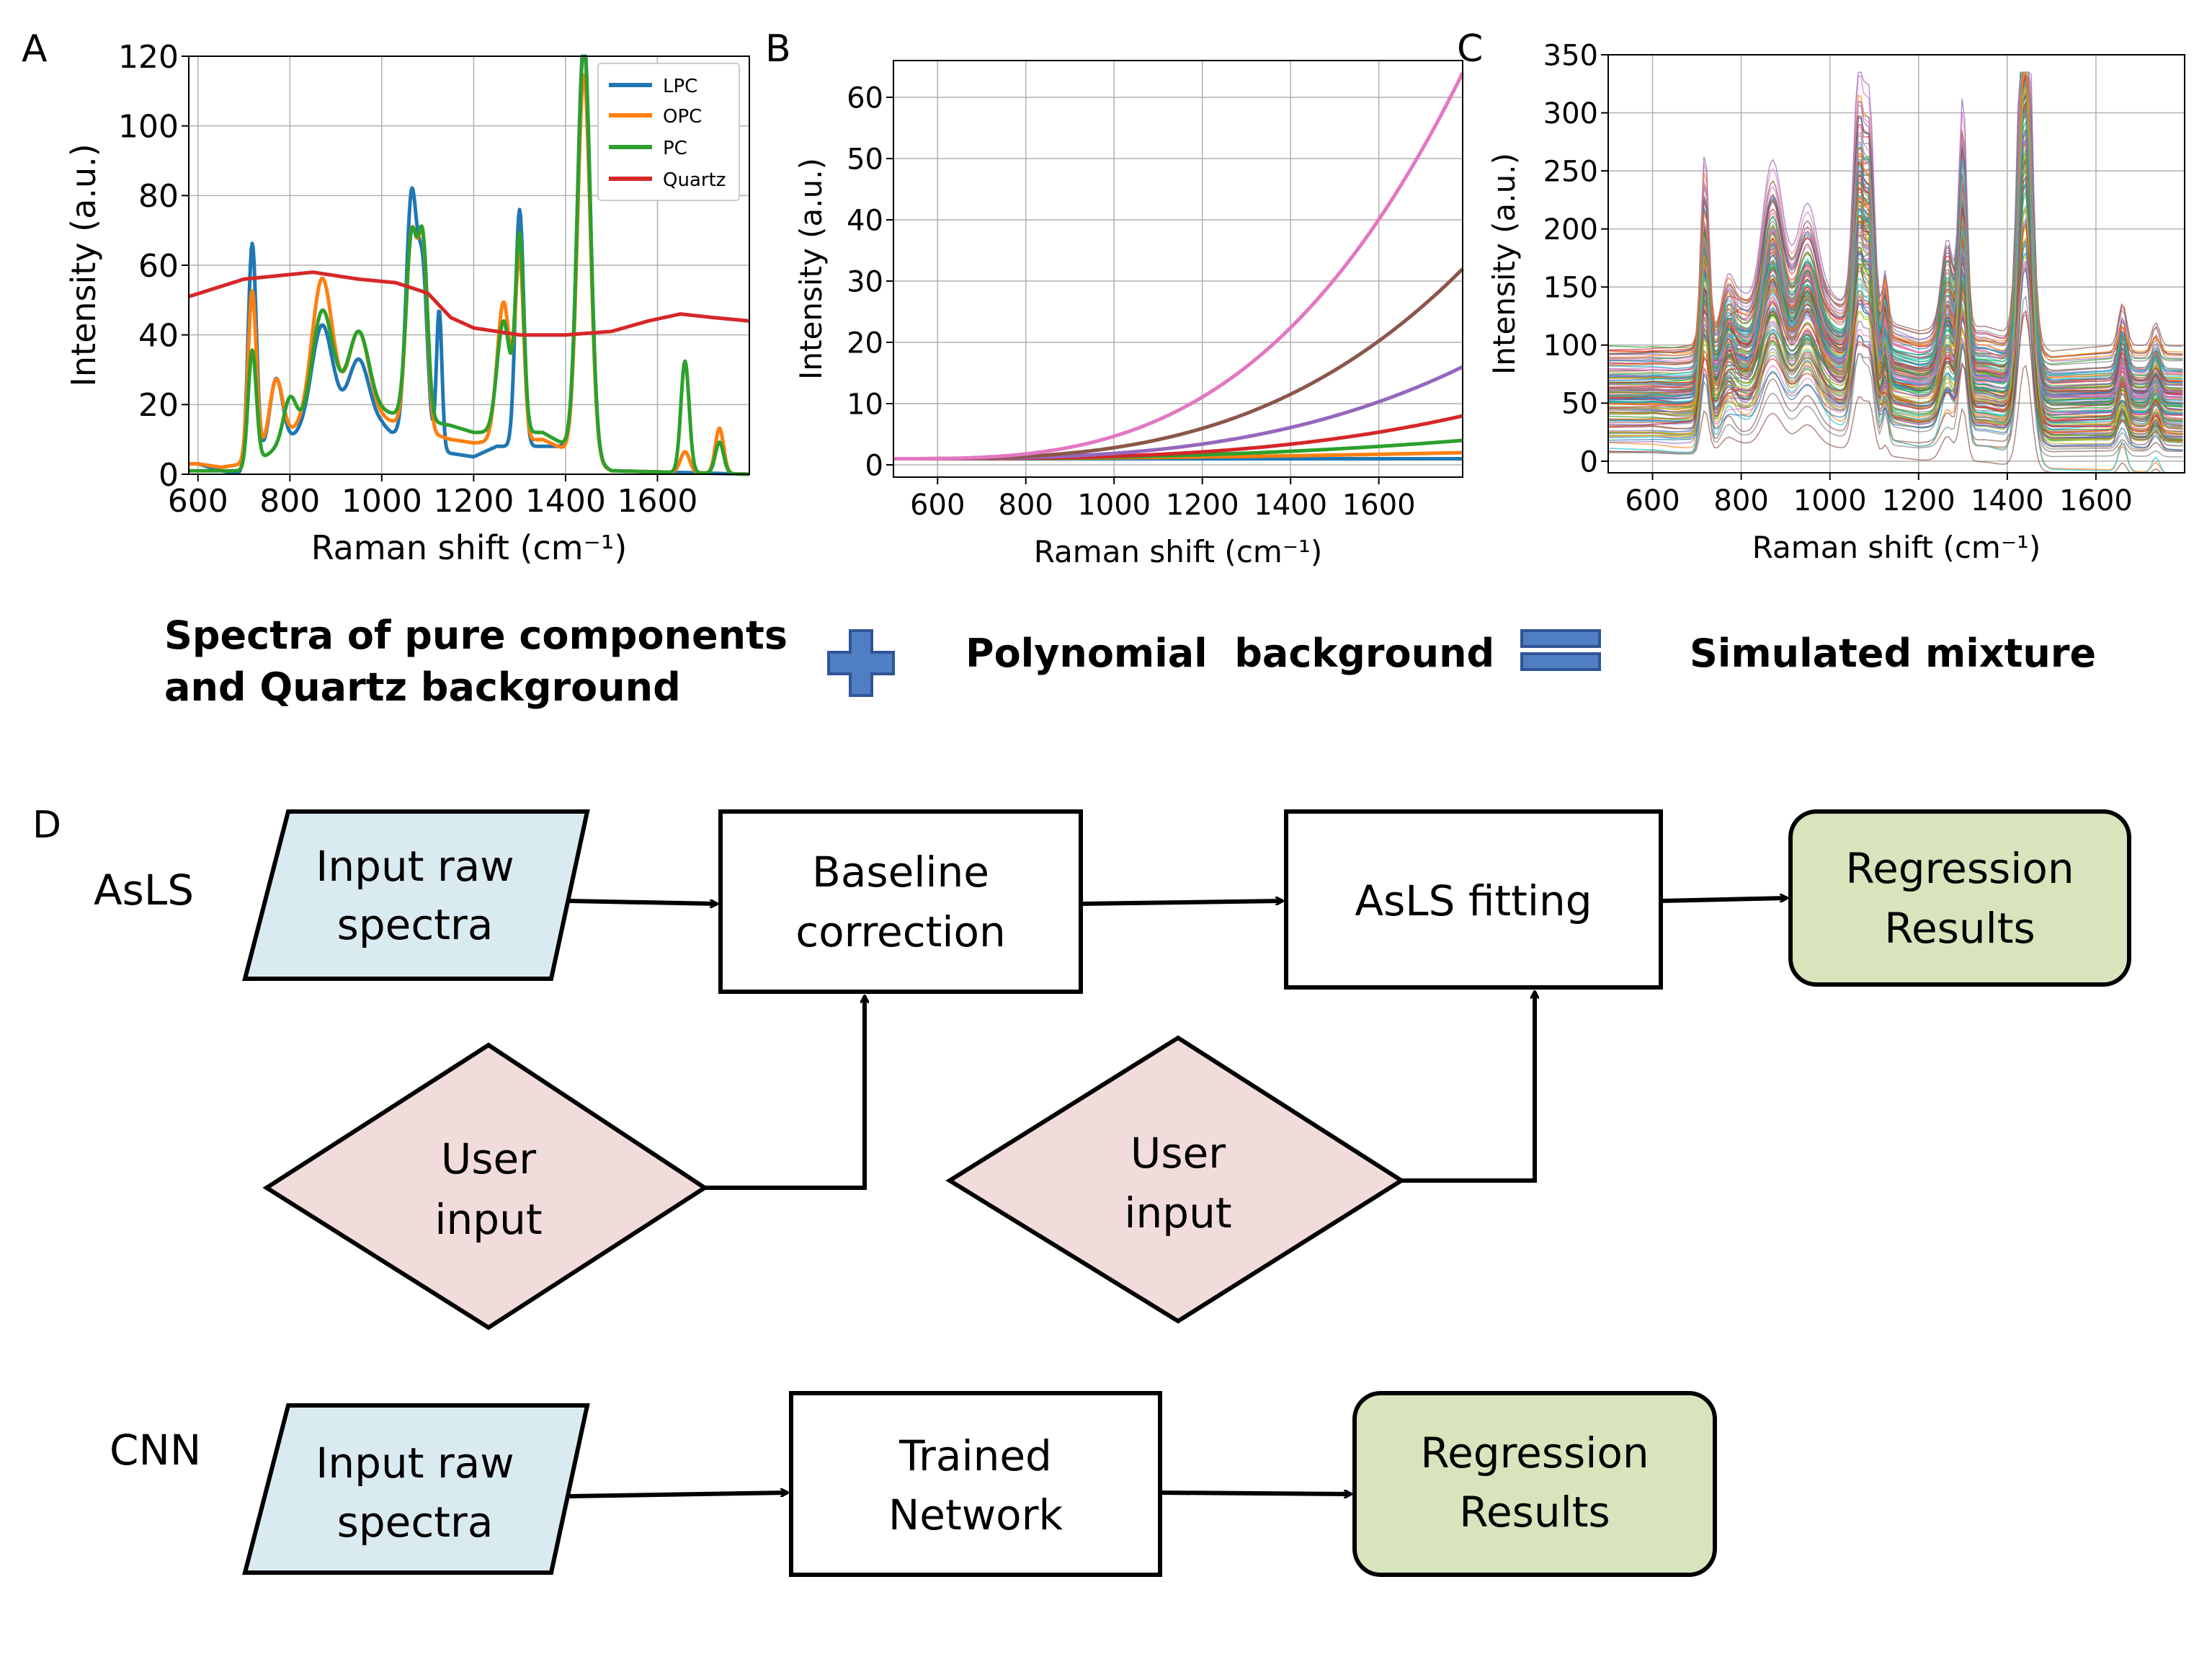  Describe the element at coordinates (416, 895) in the screenshot. I see `asls-input-parallelogram` at that location.